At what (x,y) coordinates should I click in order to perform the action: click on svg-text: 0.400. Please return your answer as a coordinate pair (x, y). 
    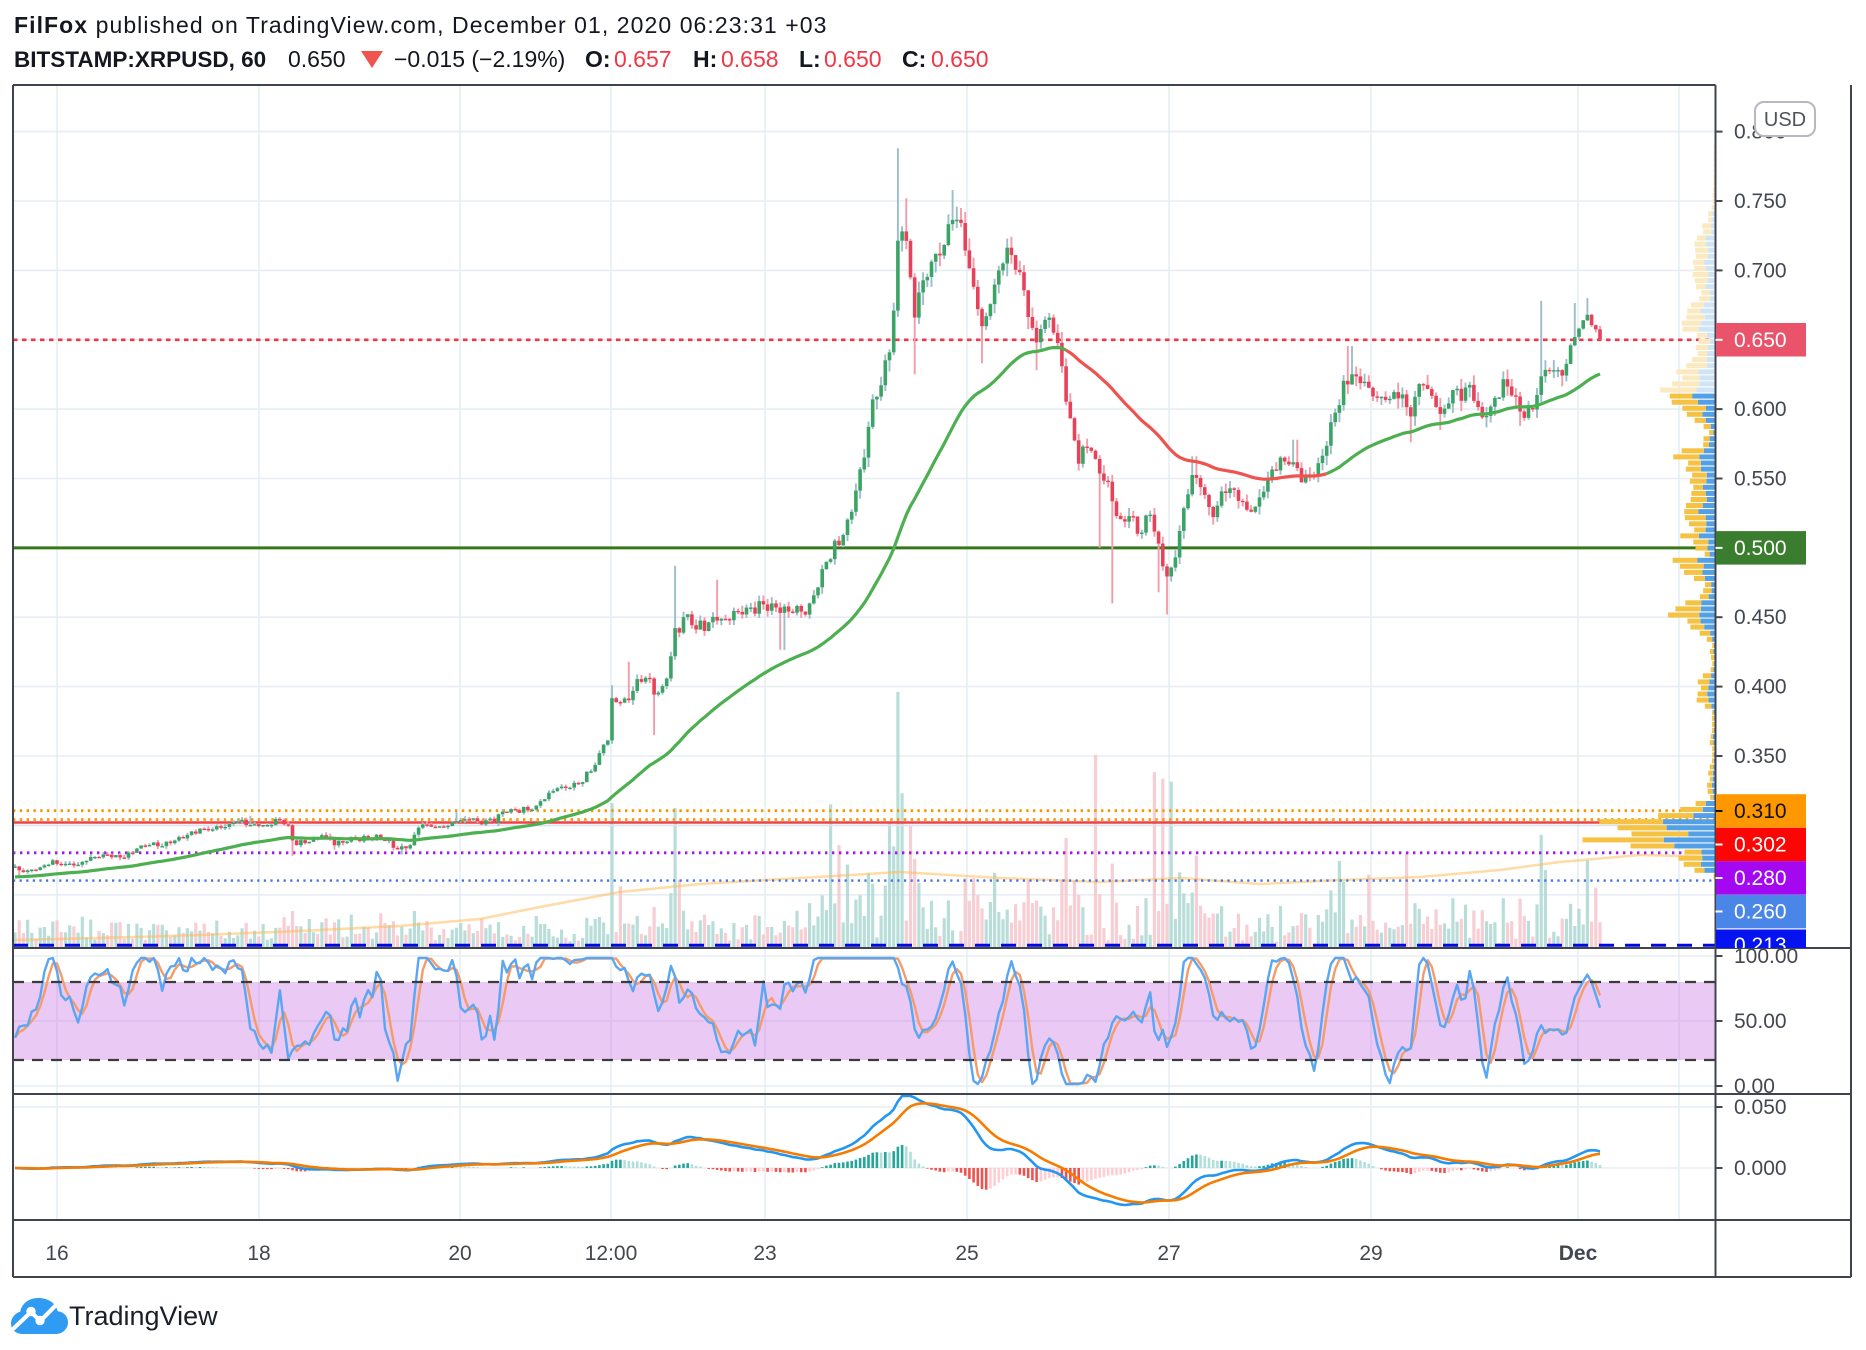
    Looking at the image, I should click on (1760, 687).